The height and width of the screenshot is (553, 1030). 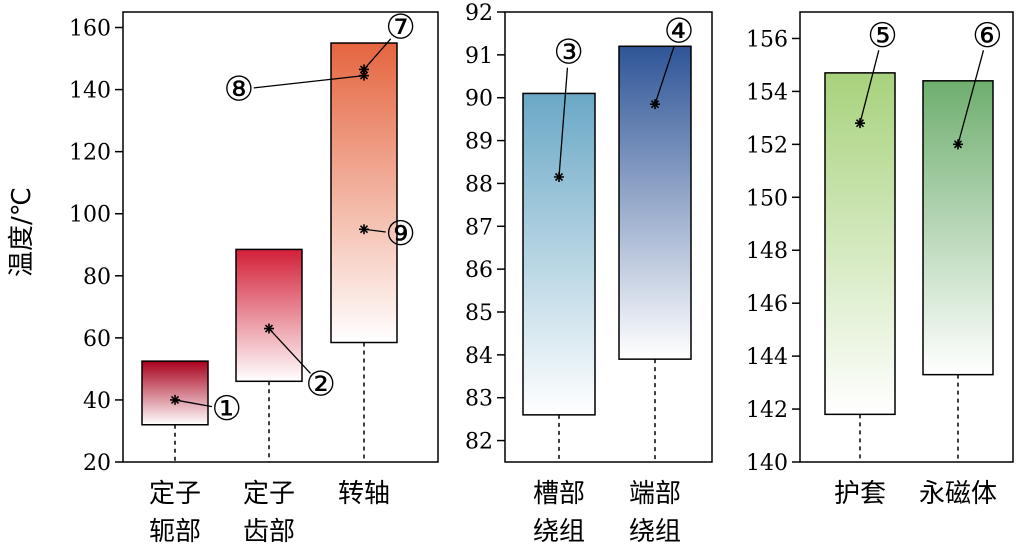 What do you see at coordinates (767, 39) in the screenshot?
I see `y-tick-label: 156` at bounding box center [767, 39].